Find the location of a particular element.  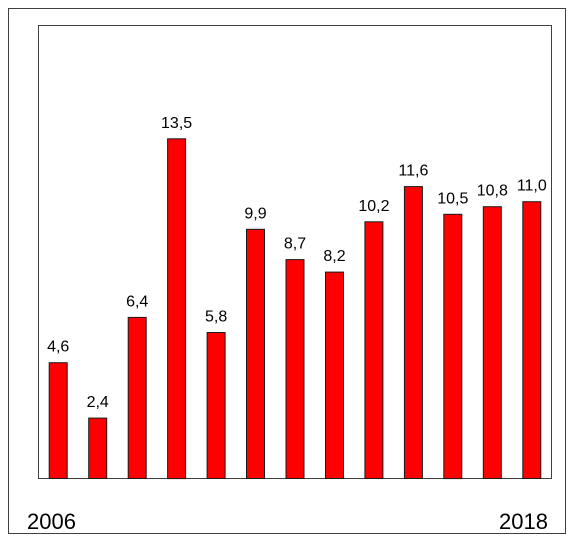

bar-2014 is located at coordinates (374, 350).